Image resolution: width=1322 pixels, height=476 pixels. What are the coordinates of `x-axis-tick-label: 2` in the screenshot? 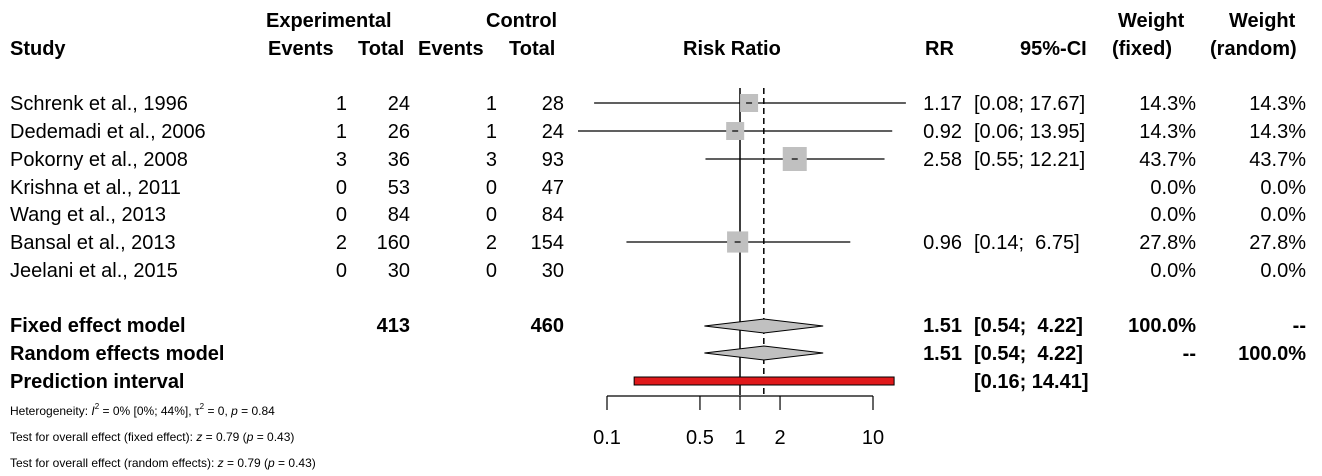 It's located at (779, 438).